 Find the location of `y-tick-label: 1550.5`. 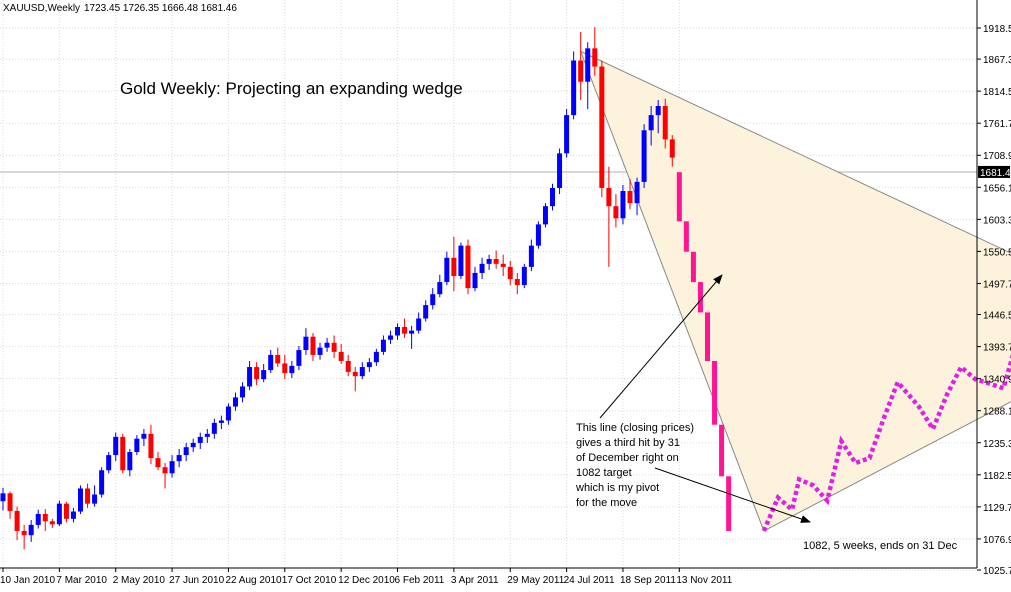

y-tick-label: 1550.5 is located at coordinates (997, 252).